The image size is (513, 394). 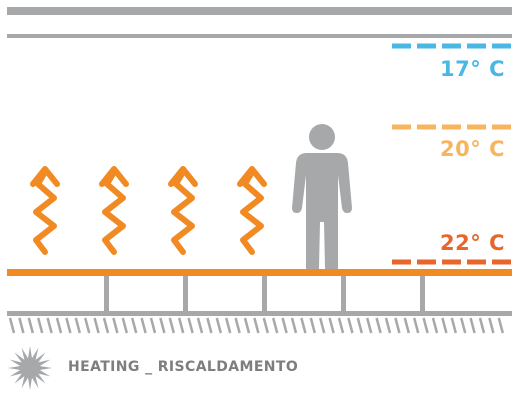 What do you see at coordinates (183, 367) in the screenshot?
I see `footer-label: HEATING _ RISCALDAMENTO` at bounding box center [183, 367].